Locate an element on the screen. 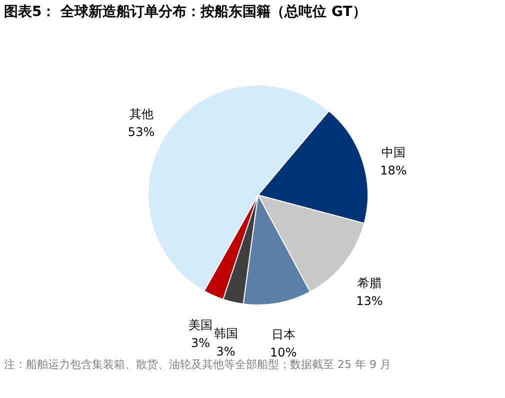 Image resolution: width=505 pixels, height=398 pixels. data-label: 18% is located at coordinates (393, 170).